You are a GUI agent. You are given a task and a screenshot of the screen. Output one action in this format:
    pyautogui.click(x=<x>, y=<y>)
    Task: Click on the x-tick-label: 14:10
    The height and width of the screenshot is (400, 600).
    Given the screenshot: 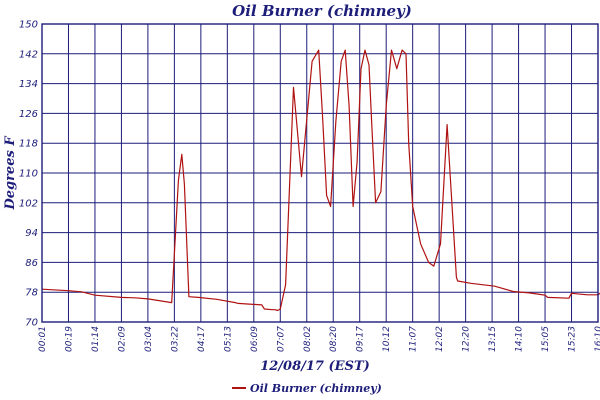 What is the action you would take?
    pyautogui.click(x=520, y=339)
    